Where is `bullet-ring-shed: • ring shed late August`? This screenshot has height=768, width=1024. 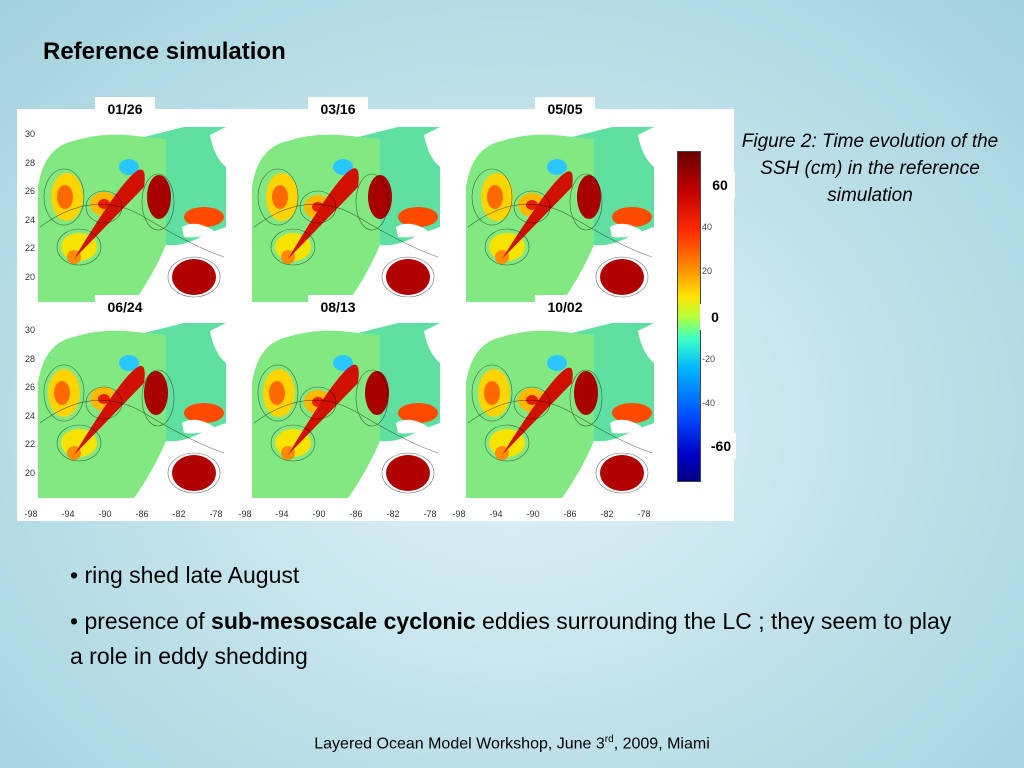
bullet-ring-shed: • ring shed late August is located at coordinates (185, 575).